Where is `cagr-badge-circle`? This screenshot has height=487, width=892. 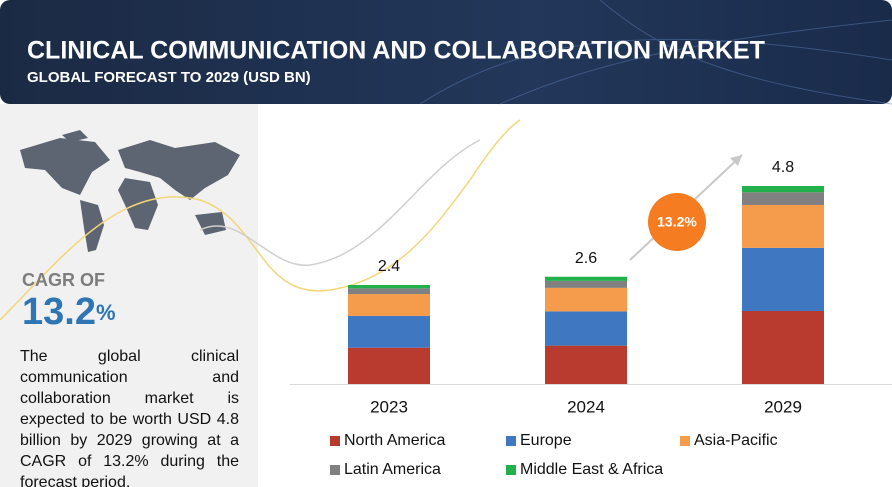 cagr-badge-circle is located at coordinates (677, 222).